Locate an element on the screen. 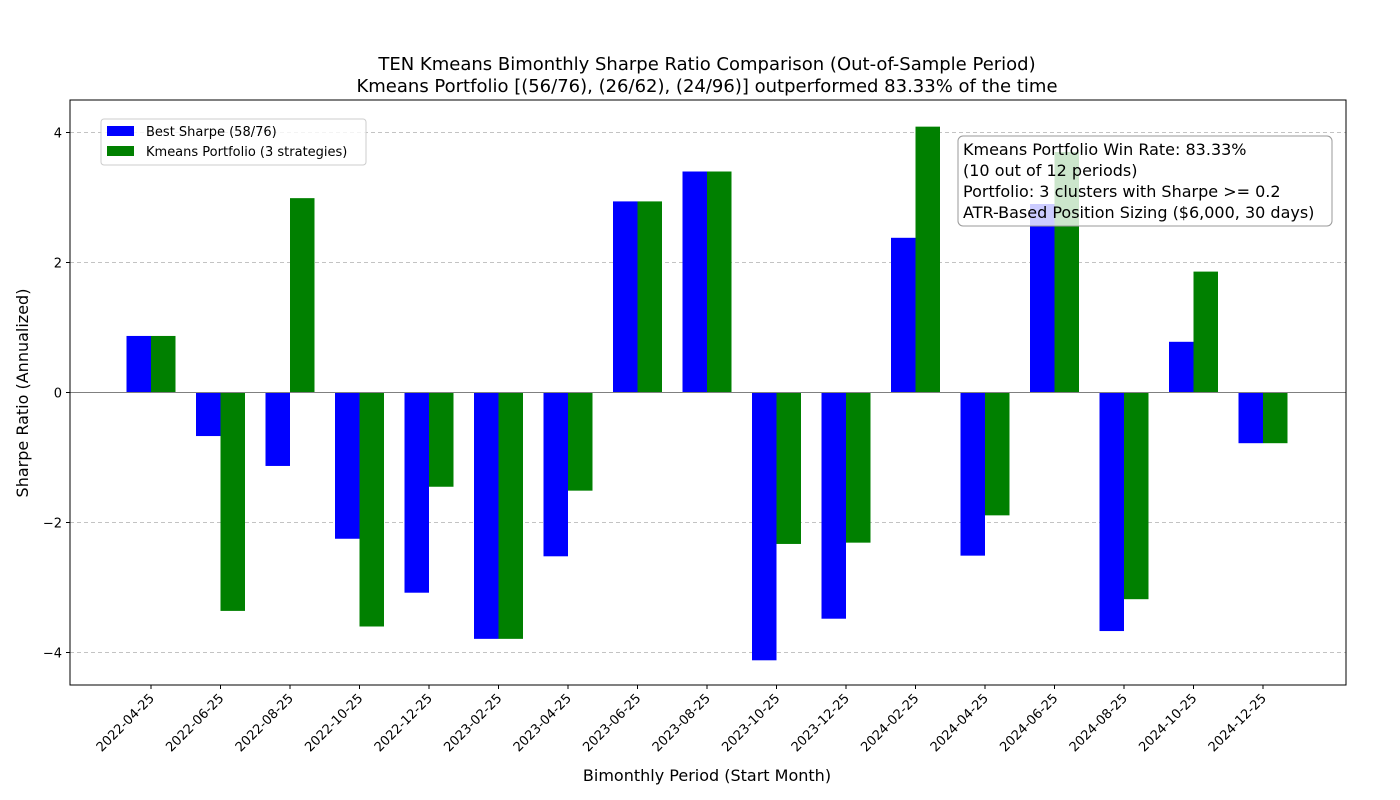 This screenshot has height=800, width=1400. x-tick-label: 2023-06-25 is located at coordinates (612, 723).